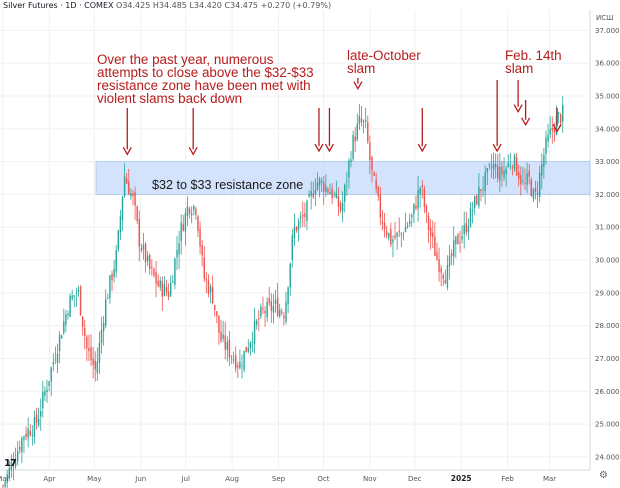  Describe the element at coordinates (10, 463) in the screenshot. I see `tradingview-logo: 17` at that location.